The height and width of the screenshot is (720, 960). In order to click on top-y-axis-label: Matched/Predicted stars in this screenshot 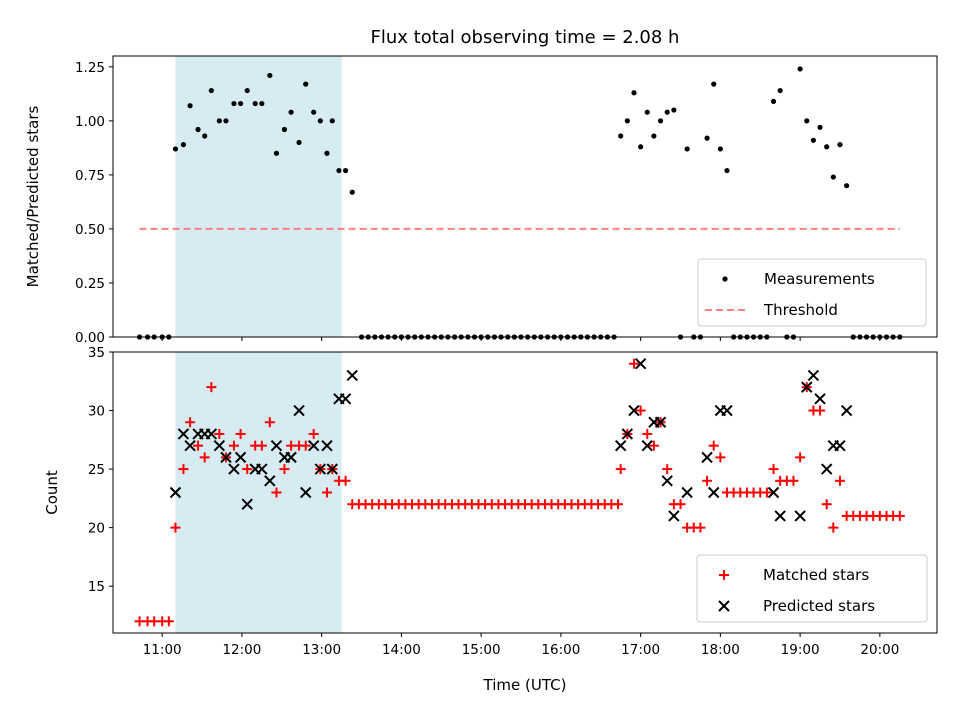, I will do `click(33, 197)`.